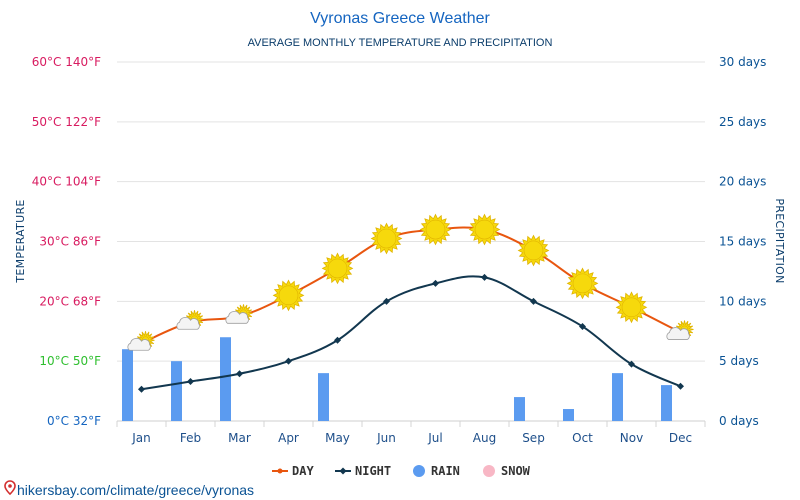 This screenshot has width=800, height=500. I want to click on tick-fahrenheit: 32°F, so click(87, 421).